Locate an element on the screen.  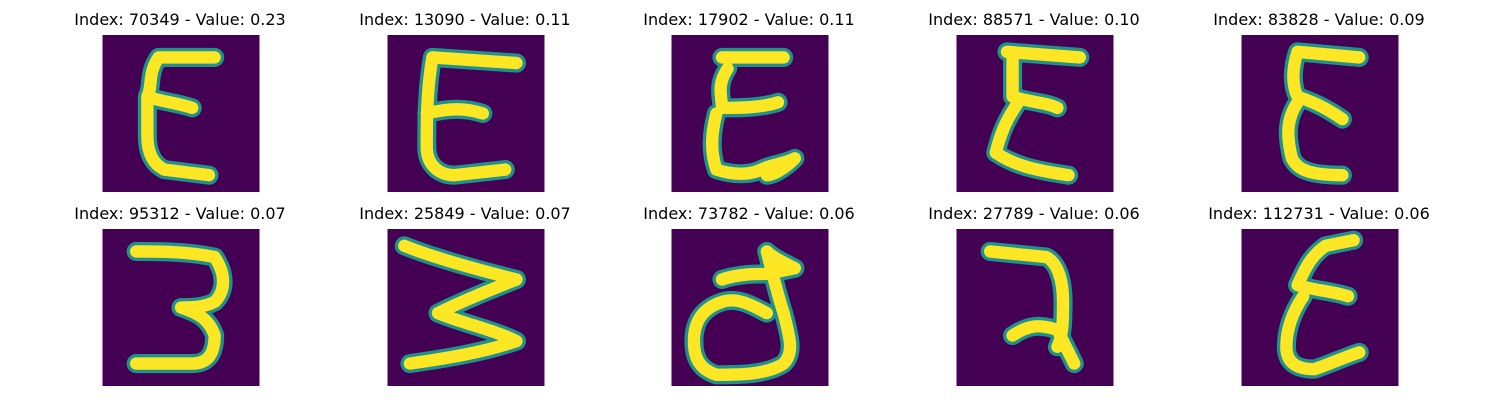
image-panel-4: Index: 88571 - Value: 0.10 is located at coordinates (1034, 96).